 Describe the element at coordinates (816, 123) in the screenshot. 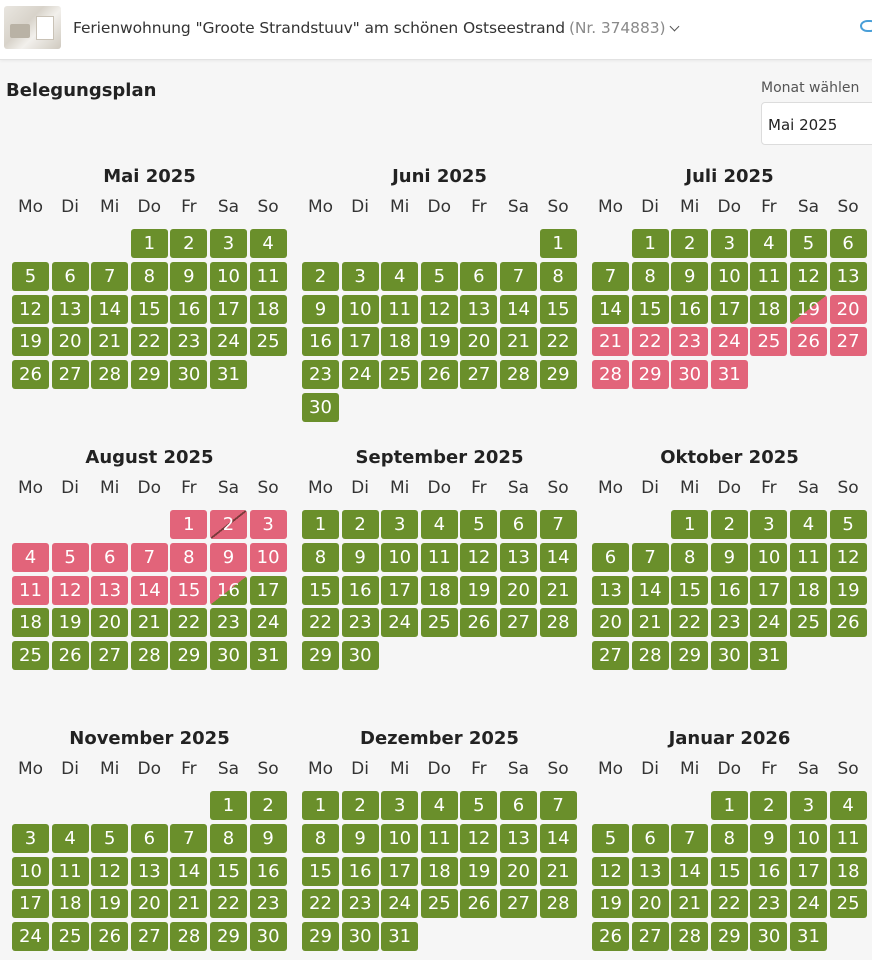

I see `month-select: Mai 2025` at that location.